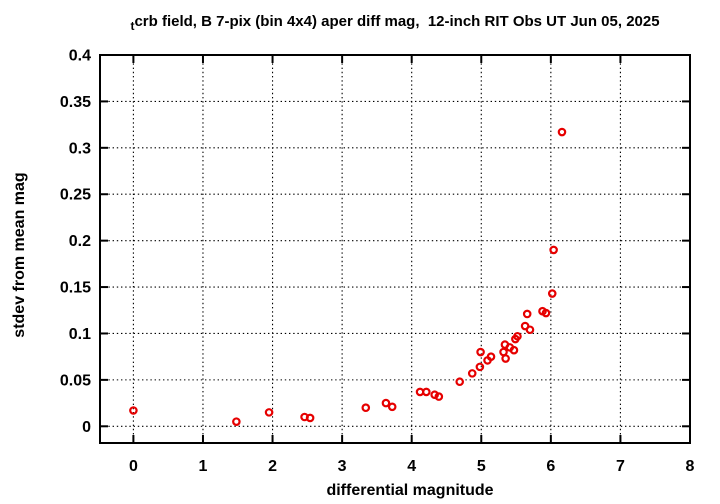 The height and width of the screenshot is (504, 720). I want to click on x-tick-label: 8, so click(690, 466).